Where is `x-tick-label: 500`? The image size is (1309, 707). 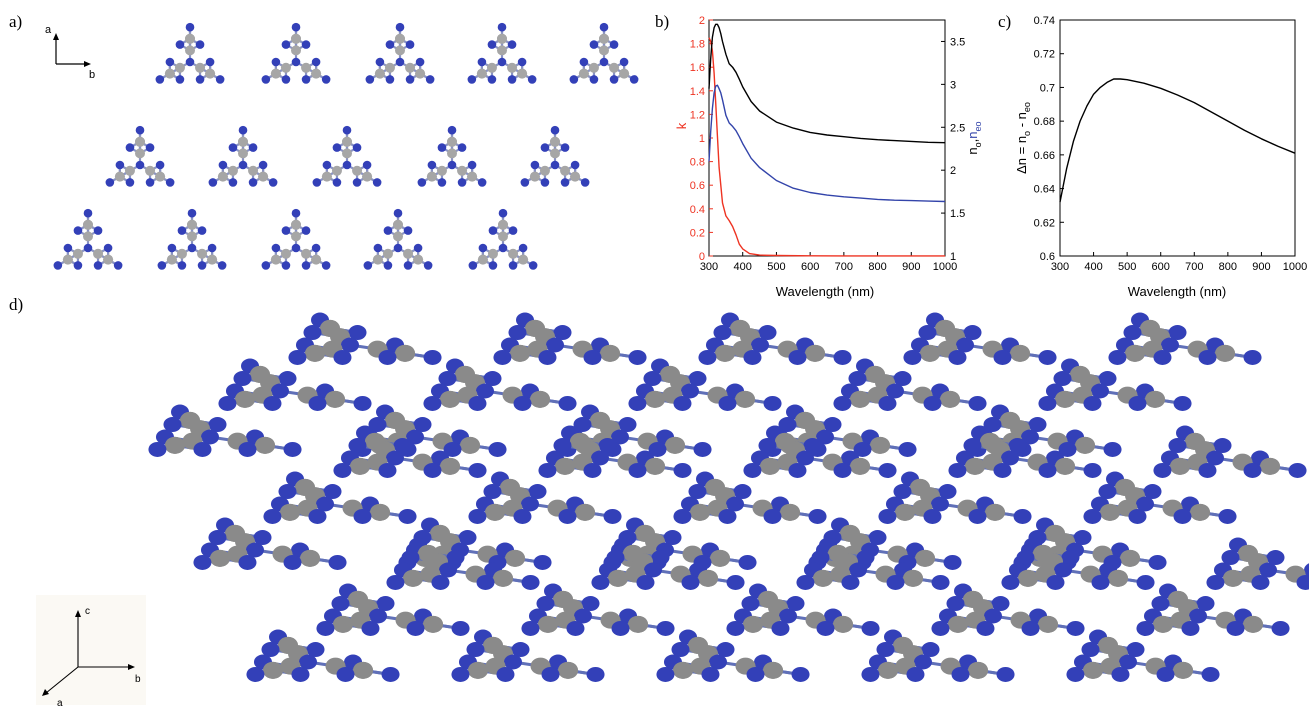 x-tick-label: 500 is located at coordinates (1127, 267).